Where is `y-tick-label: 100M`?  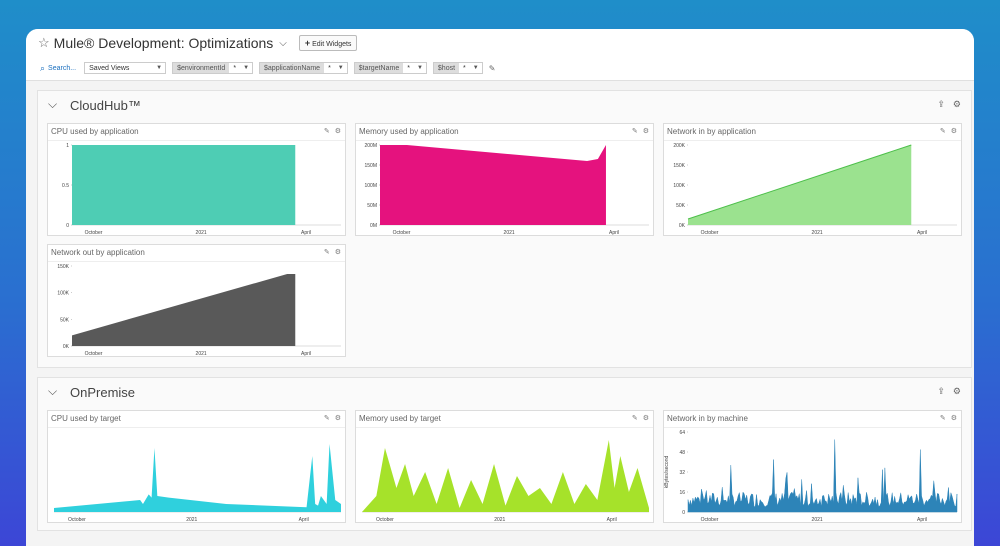 y-tick-label: 100M is located at coordinates (370, 186).